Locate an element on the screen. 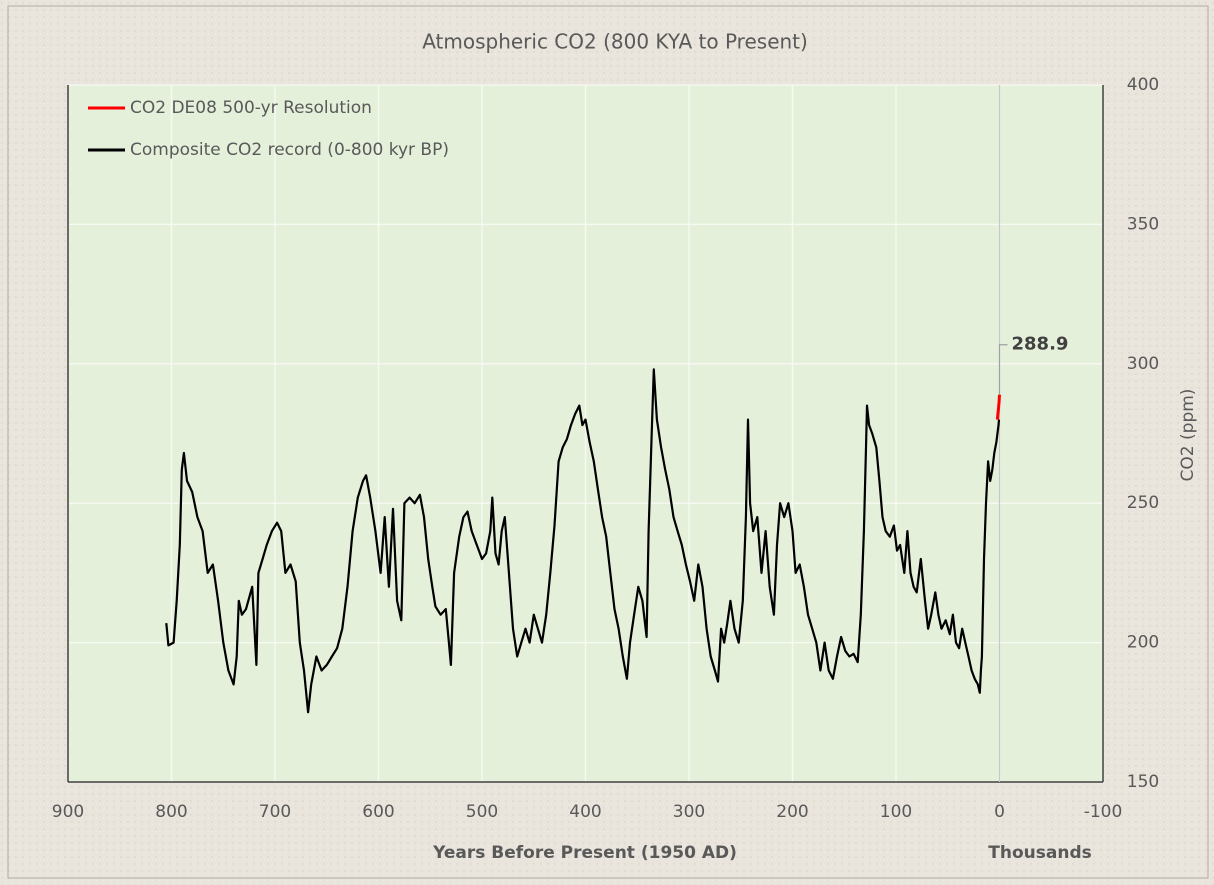 The height and width of the screenshot is (885, 1214). x-unit-label: Thousands is located at coordinates (1039, 853).